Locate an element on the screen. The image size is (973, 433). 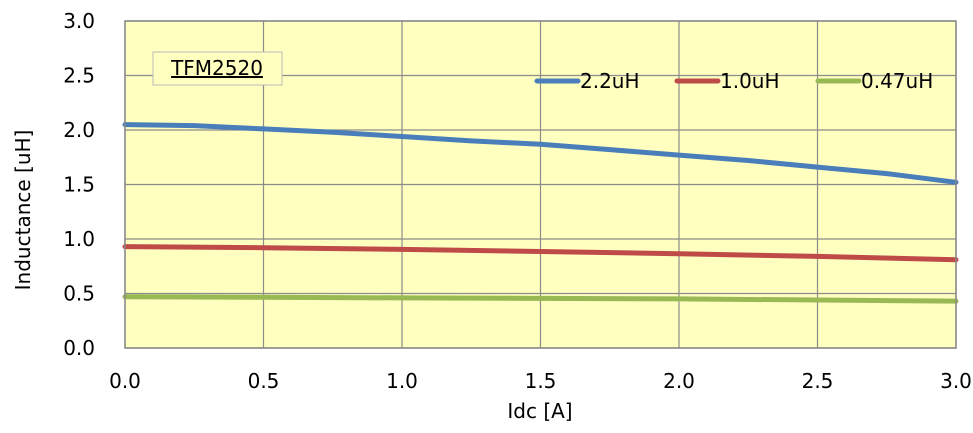
annotation-box: TFM2520 is located at coordinates (217, 68).